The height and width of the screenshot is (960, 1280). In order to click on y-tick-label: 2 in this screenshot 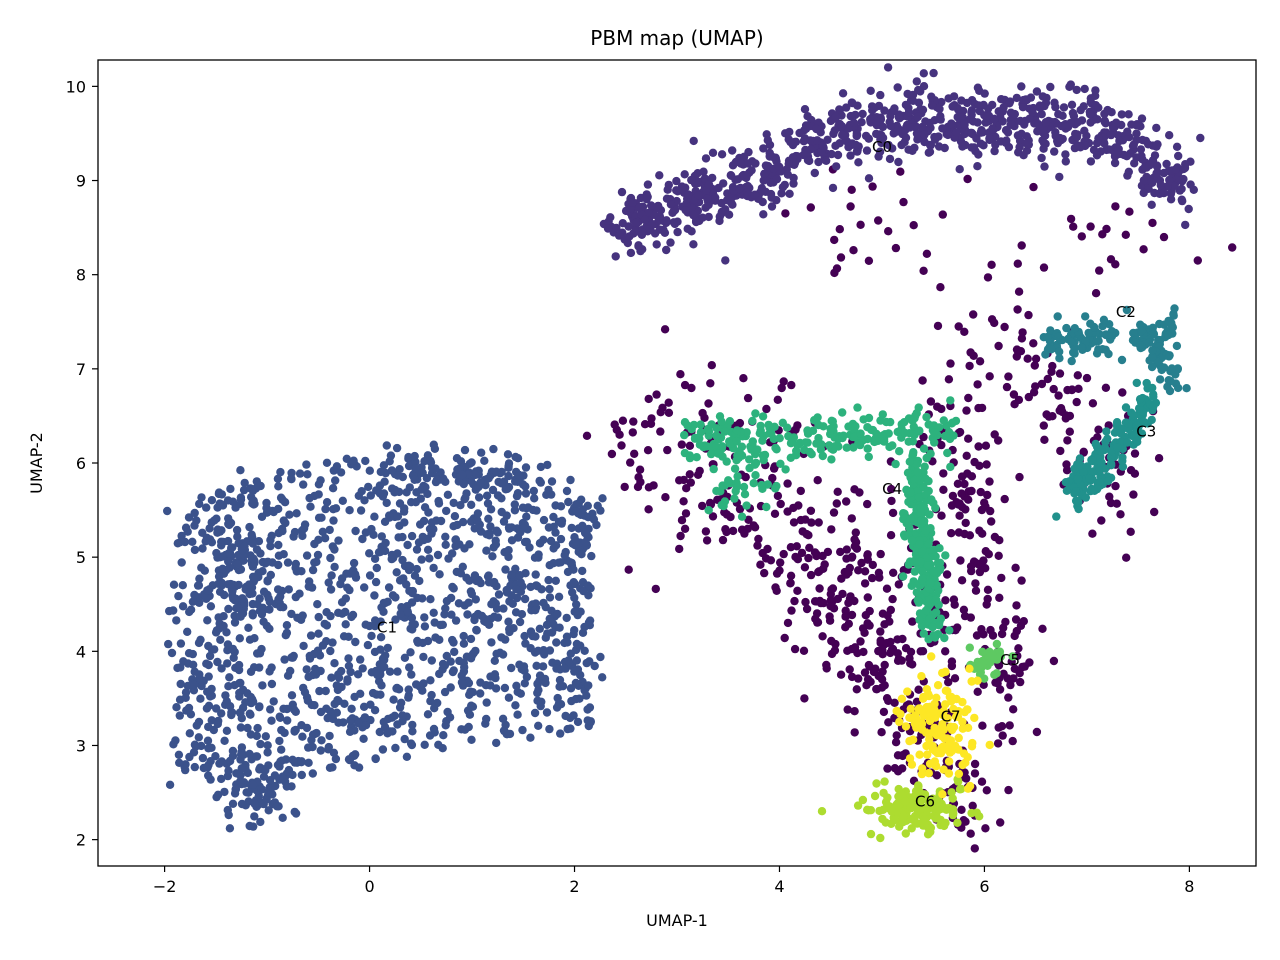, I will do `click(81, 840)`.